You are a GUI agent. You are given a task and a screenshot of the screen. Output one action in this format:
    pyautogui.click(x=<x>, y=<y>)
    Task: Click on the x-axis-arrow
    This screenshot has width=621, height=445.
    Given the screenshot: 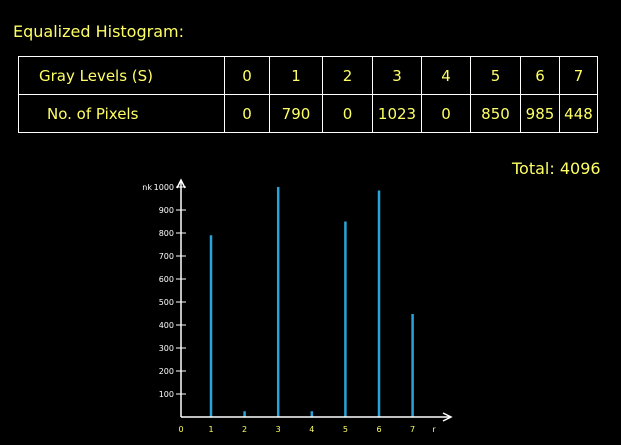 What is the action you would take?
    pyautogui.click(x=447, y=417)
    